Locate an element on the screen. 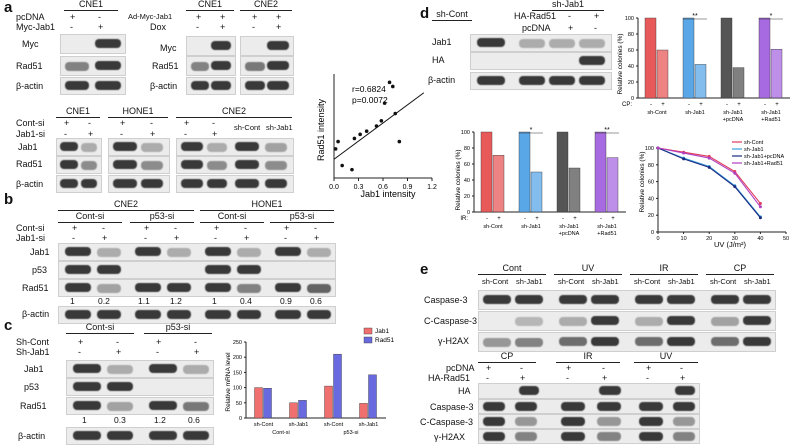  d-ir-ylabel: Relative colonies (%) is located at coordinates (458, 179).